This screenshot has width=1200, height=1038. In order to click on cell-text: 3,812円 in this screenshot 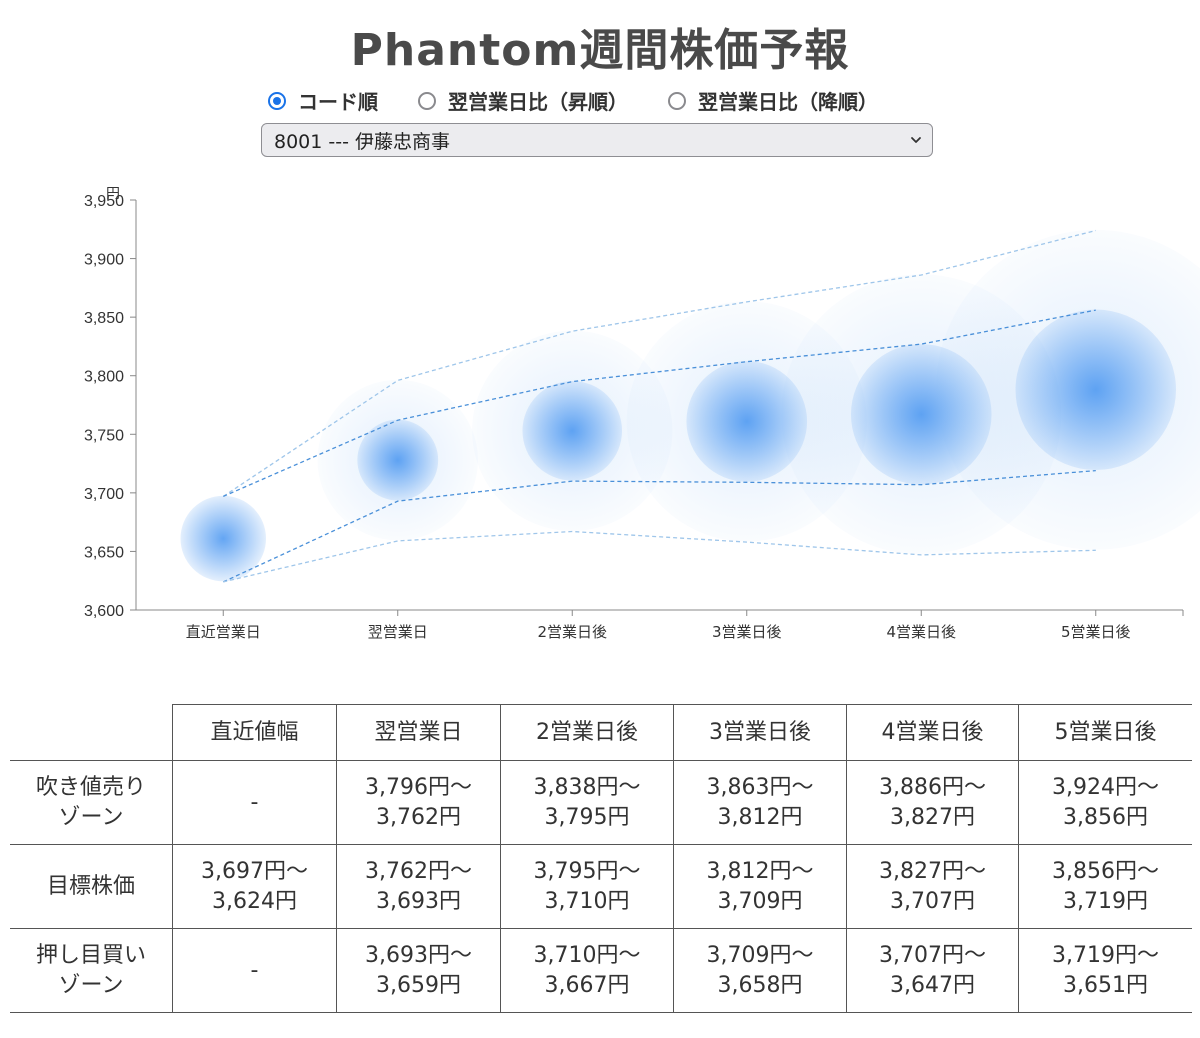, I will do `click(760, 817)`.